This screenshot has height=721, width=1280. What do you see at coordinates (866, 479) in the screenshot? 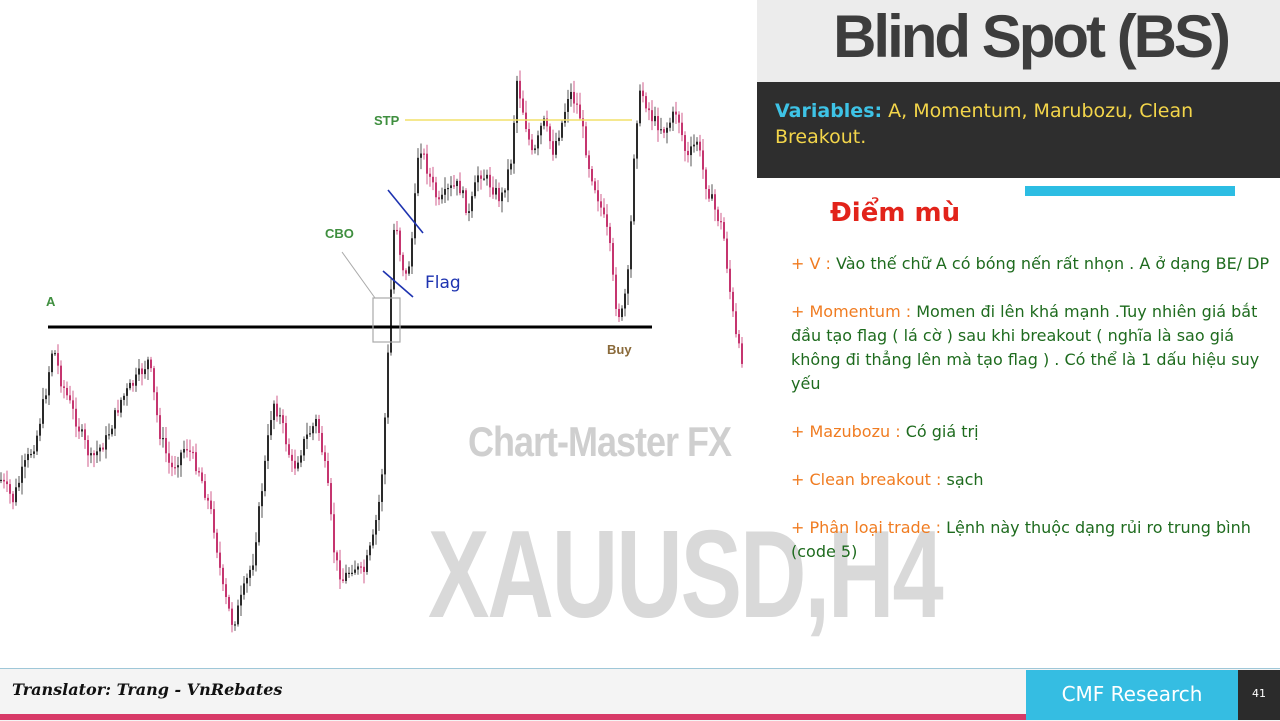
I see `note-key: + Clean breakout :` at bounding box center [866, 479].